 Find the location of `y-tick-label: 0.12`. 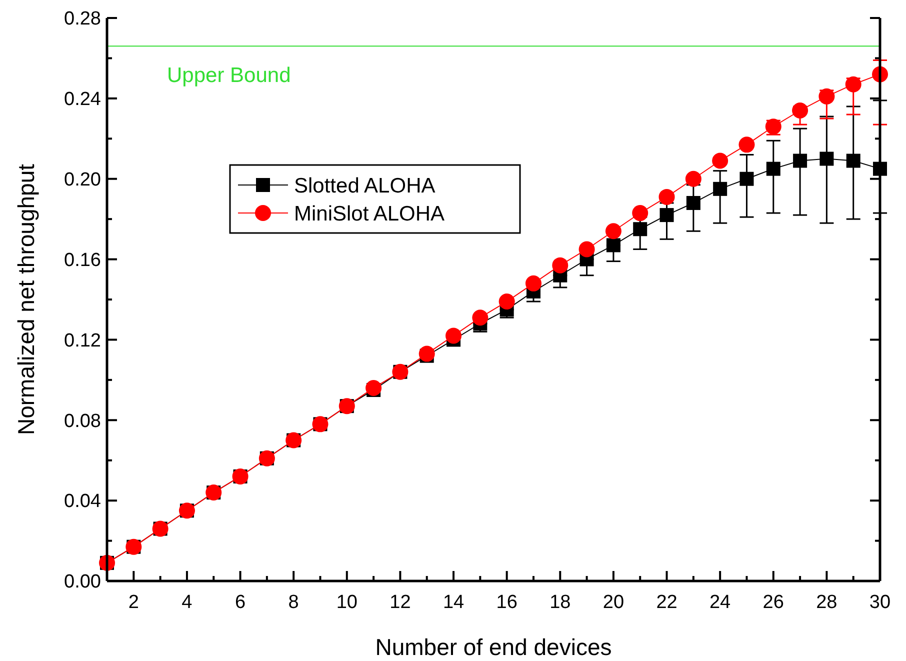

y-tick-label: 0.12 is located at coordinates (82, 341).